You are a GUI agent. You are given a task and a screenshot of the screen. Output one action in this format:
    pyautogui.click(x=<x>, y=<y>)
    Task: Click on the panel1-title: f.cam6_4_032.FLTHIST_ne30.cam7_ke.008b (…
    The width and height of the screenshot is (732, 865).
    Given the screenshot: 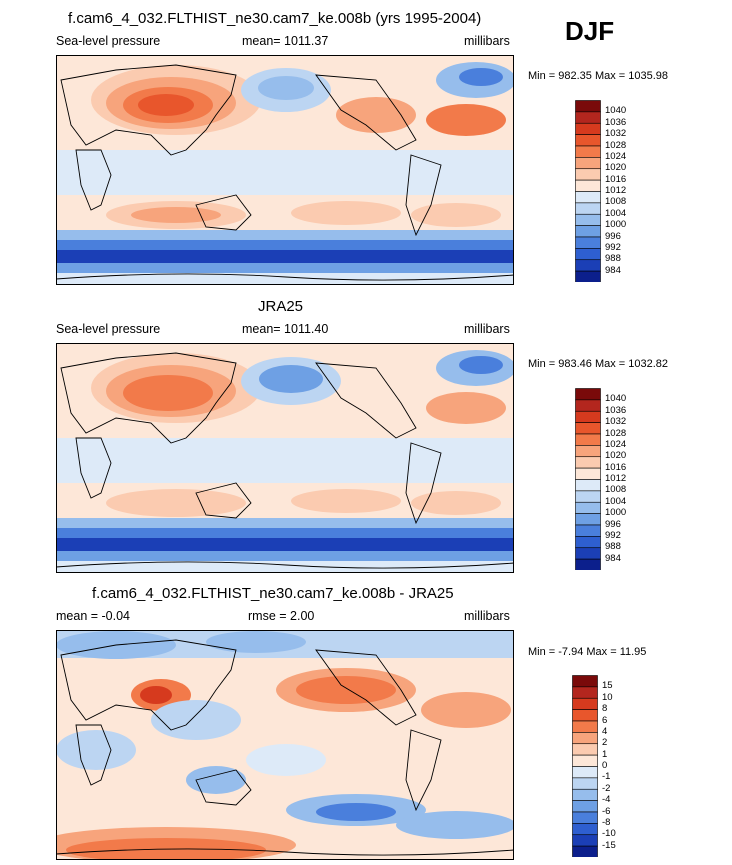 What is the action you would take?
    pyautogui.click(x=275, y=18)
    